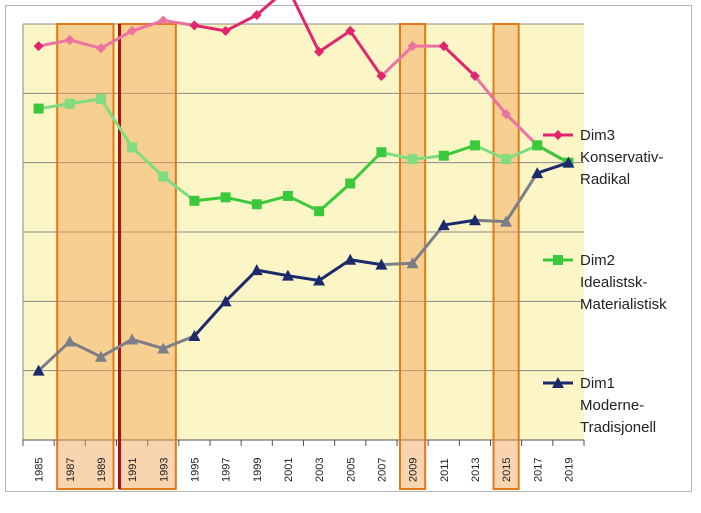 The image size is (701, 513). What do you see at coordinates (597, 260) in the screenshot?
I see `legend-label: Dim2` at bounding box center [597, 260].